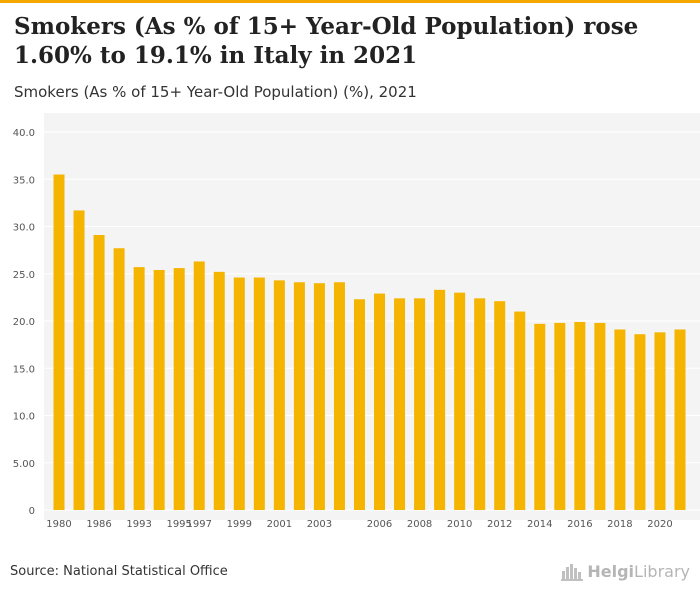 The image size is (700, 596). What do you see at coordinates (24, 228) in the screenshot?
I see `y-tick-label: 30.0` at bounding box center [24, 228].